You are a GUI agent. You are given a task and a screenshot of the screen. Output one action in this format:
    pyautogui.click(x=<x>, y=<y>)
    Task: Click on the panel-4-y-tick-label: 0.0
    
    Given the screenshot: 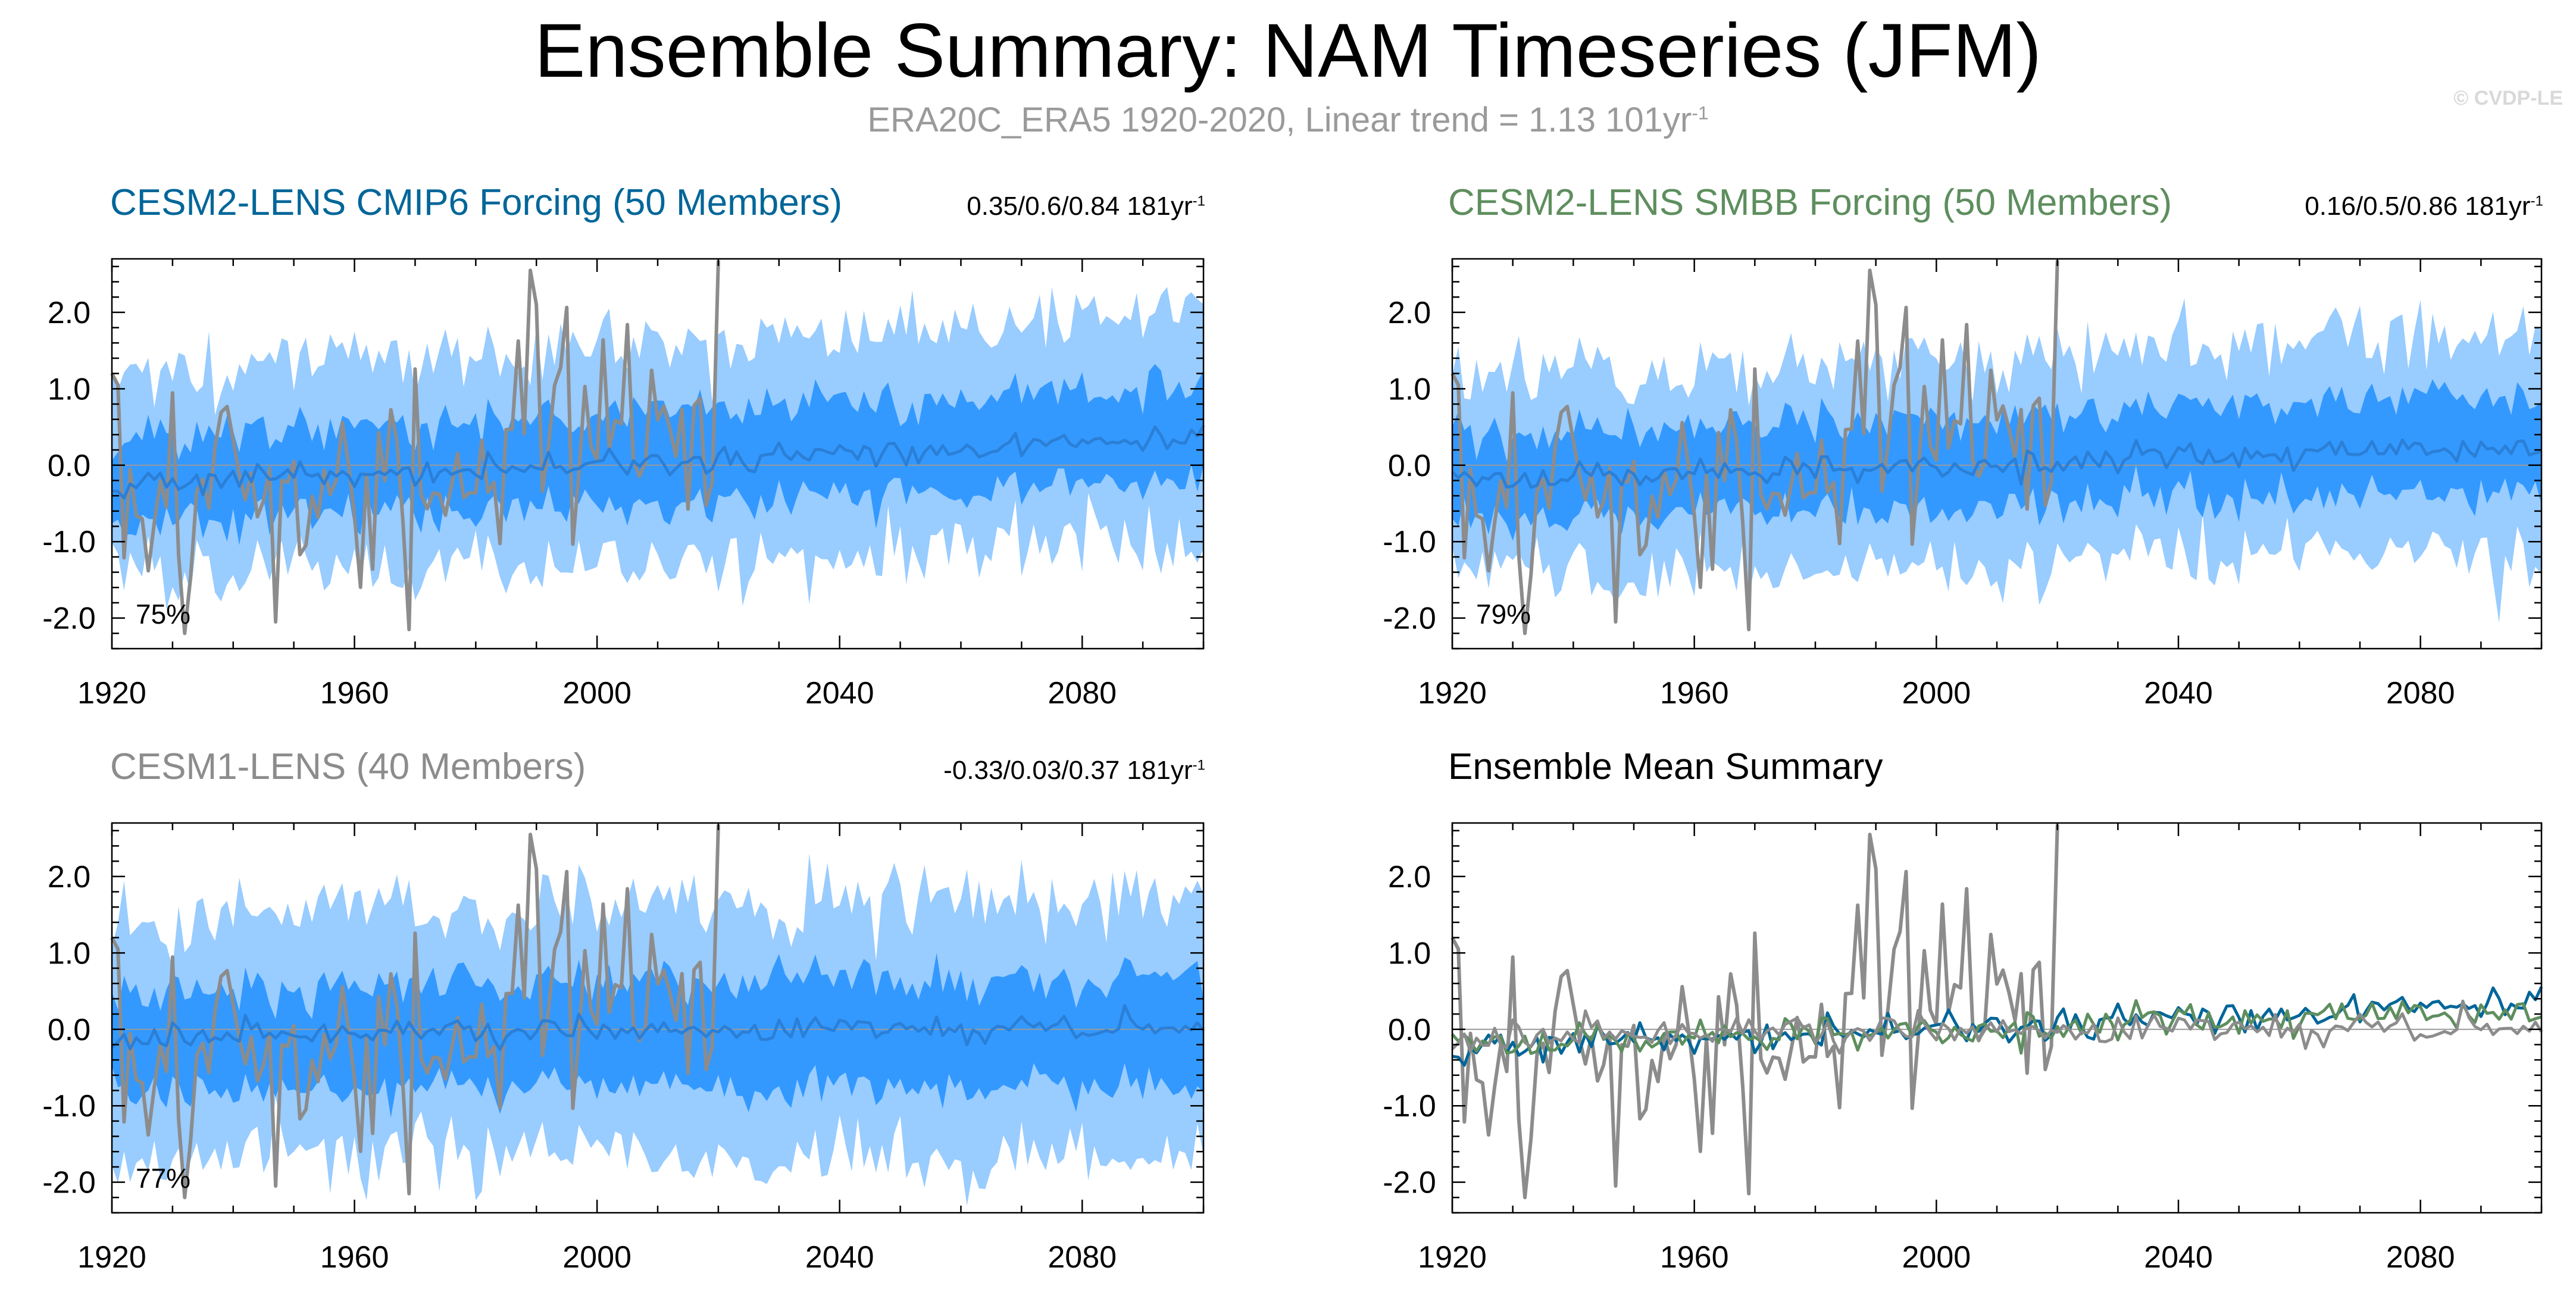 What is the action you would take?
    pyautogui.click(x=1409, y=1030)
    